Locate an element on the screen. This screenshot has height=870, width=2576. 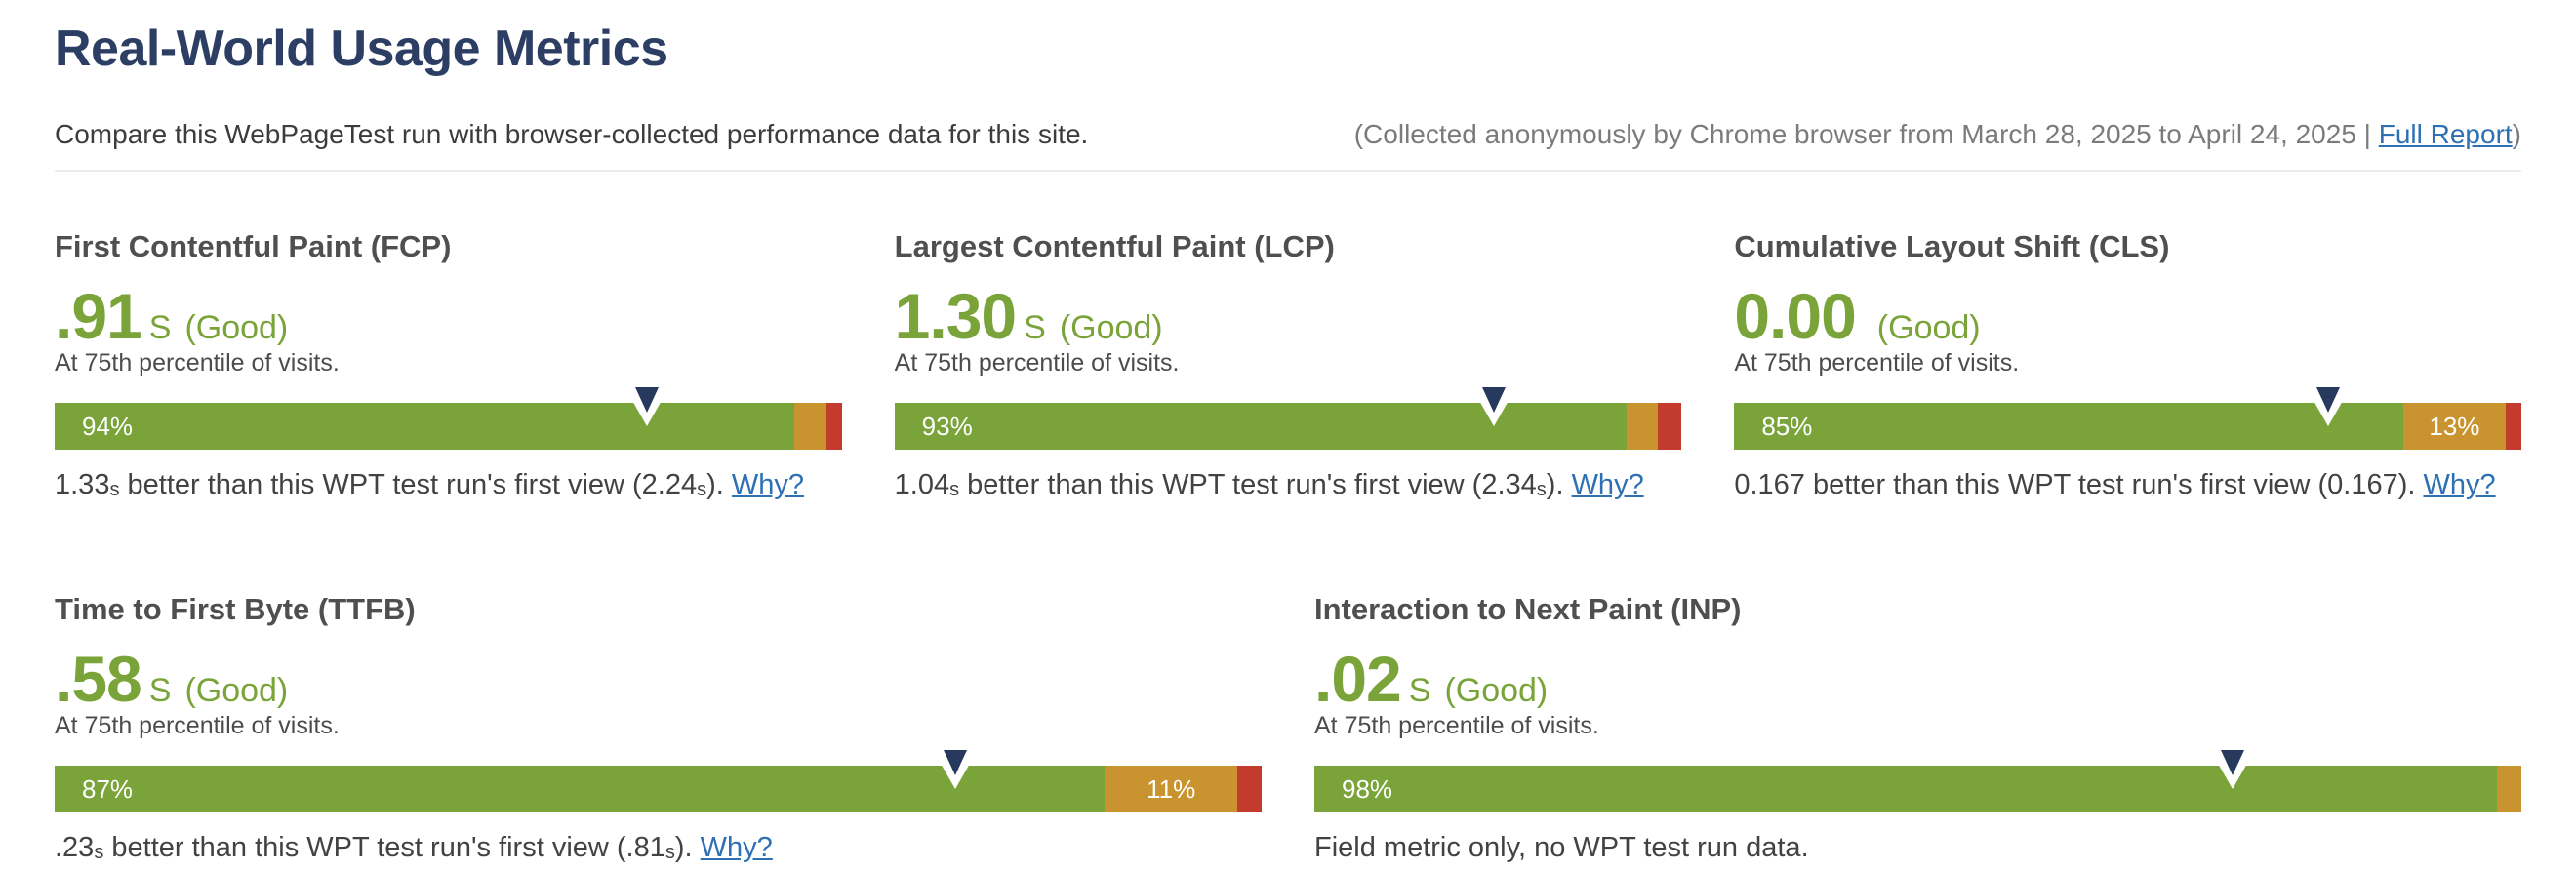
metric-value: .58 is located at coordinates (98, 679).